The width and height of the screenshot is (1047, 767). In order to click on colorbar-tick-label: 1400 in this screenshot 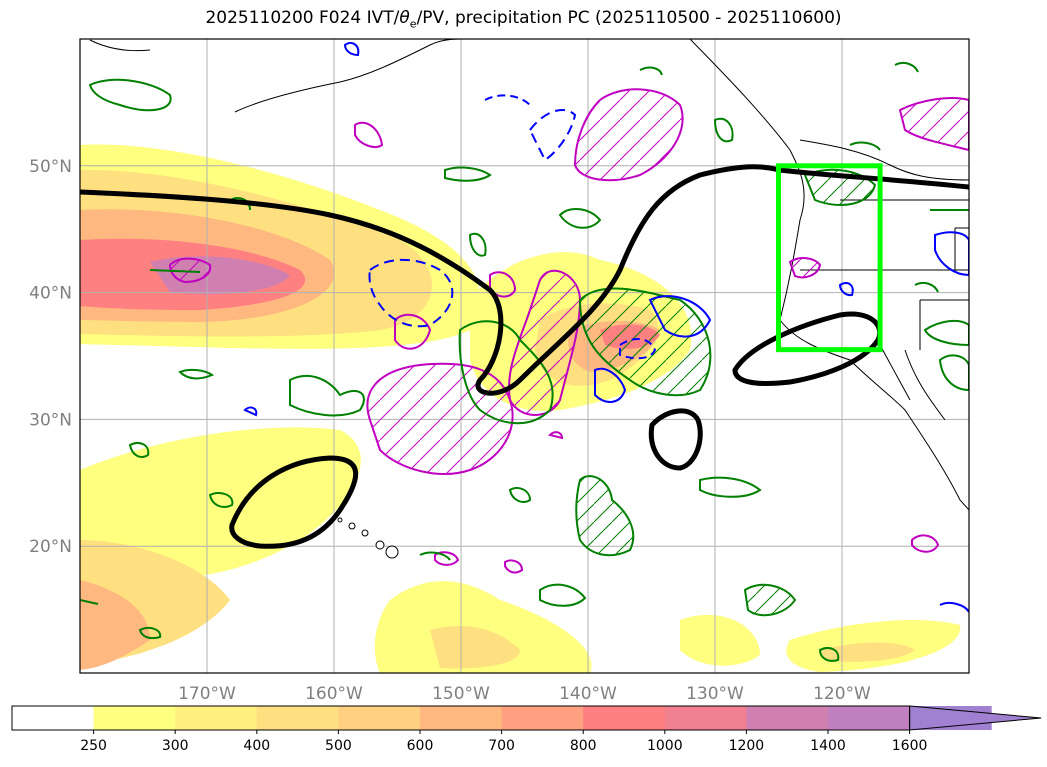, I will do `click(828, 746)`.